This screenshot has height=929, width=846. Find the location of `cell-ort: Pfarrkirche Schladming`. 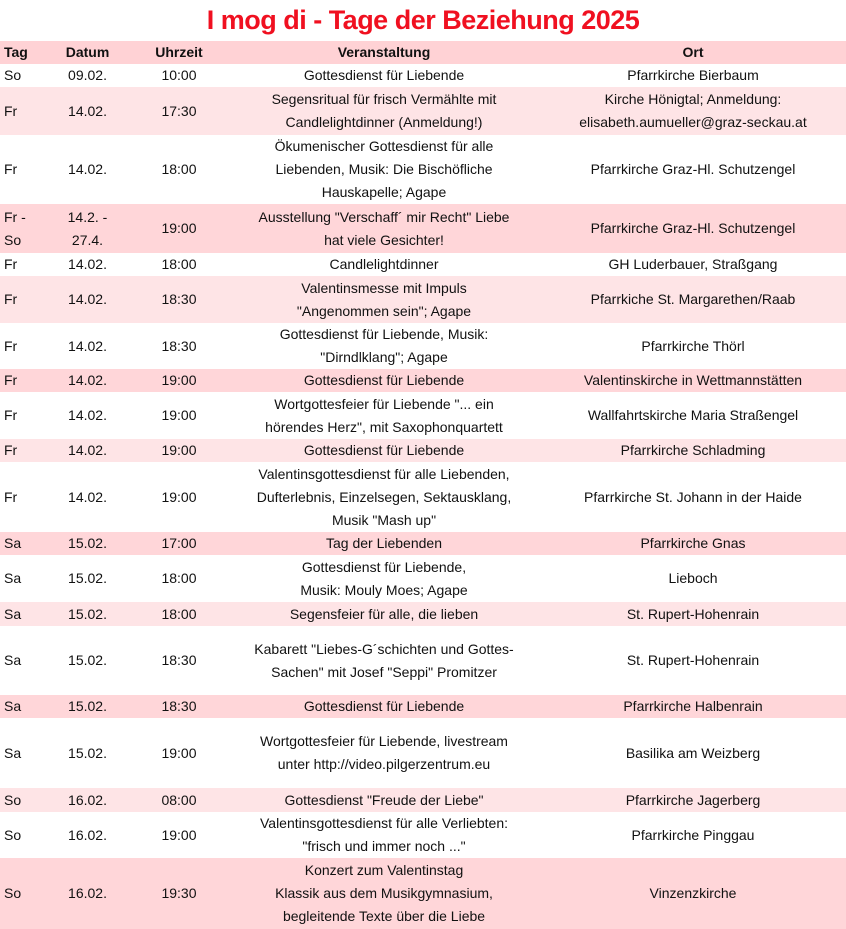

cell-ort: Pfarrkirche Schladming is located at coordinates (693, 450).